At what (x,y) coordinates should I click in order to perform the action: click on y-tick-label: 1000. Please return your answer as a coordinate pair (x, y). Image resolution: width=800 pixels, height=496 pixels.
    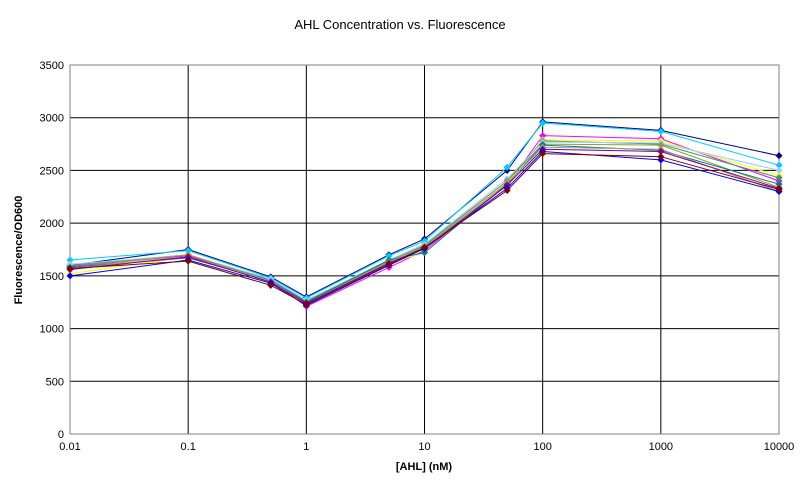
    Looking at the image, I should click on (52, 330).